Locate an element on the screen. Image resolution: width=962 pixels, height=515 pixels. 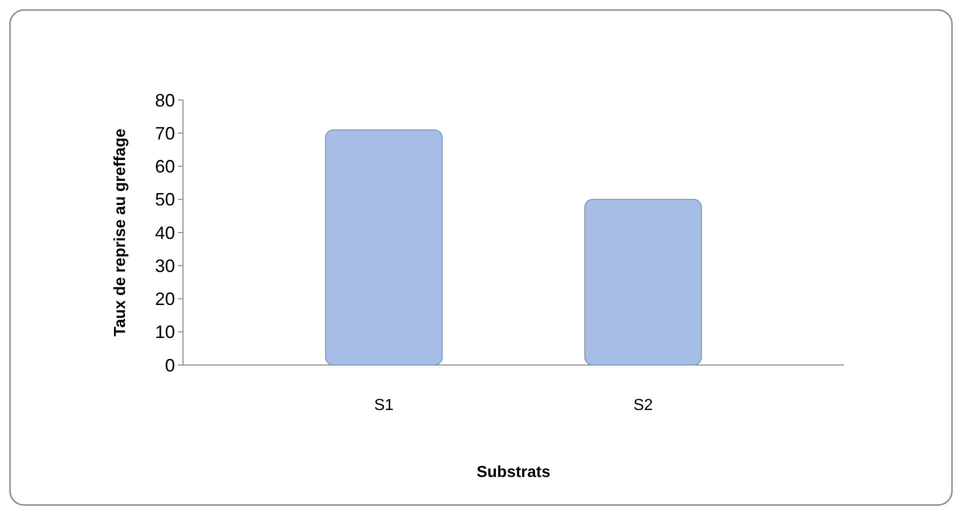
x-tick-label: S1 is located at coordinates (384, 405).